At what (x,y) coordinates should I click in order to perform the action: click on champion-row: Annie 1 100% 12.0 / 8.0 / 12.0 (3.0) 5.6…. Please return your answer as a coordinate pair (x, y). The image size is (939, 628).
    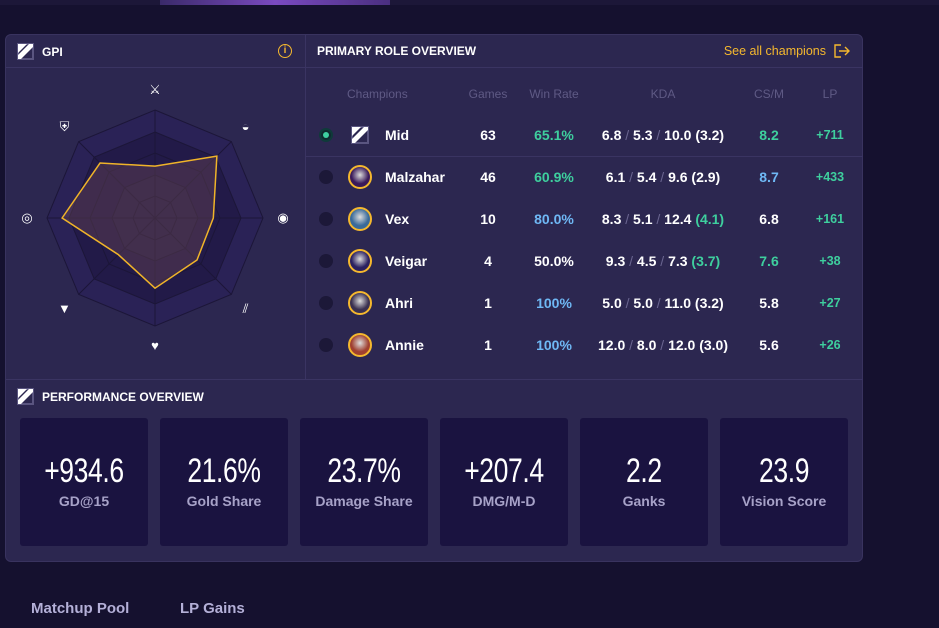
    Looking at the image, I should click on (584, 345).